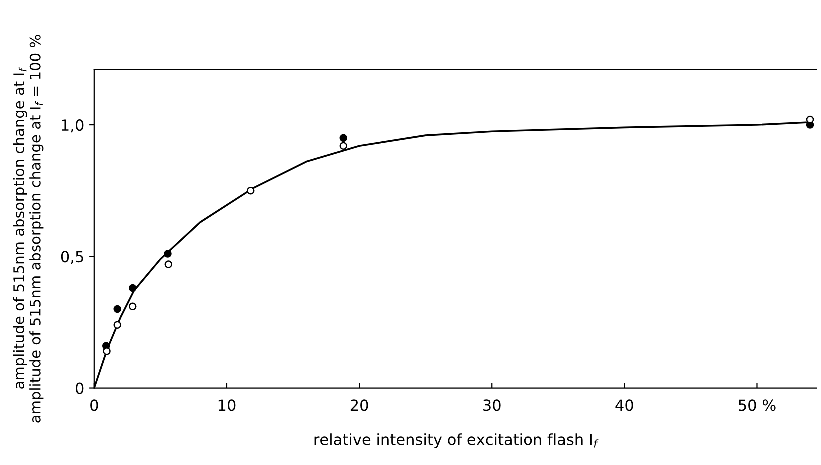 The width and height of the screenshot is (821, 465). I want to click on x-tick-label: 10, so click(227, 406).